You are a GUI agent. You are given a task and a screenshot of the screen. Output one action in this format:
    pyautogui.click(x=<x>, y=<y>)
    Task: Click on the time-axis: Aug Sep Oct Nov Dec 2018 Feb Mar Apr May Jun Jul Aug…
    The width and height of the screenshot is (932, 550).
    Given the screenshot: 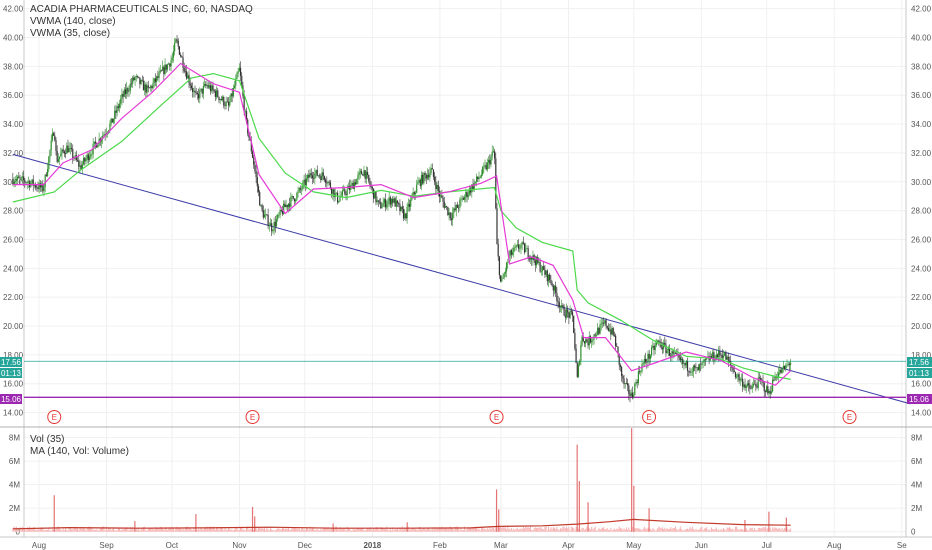 What is the action you would take?
    pyautogui.click(x=469, y=545)
    